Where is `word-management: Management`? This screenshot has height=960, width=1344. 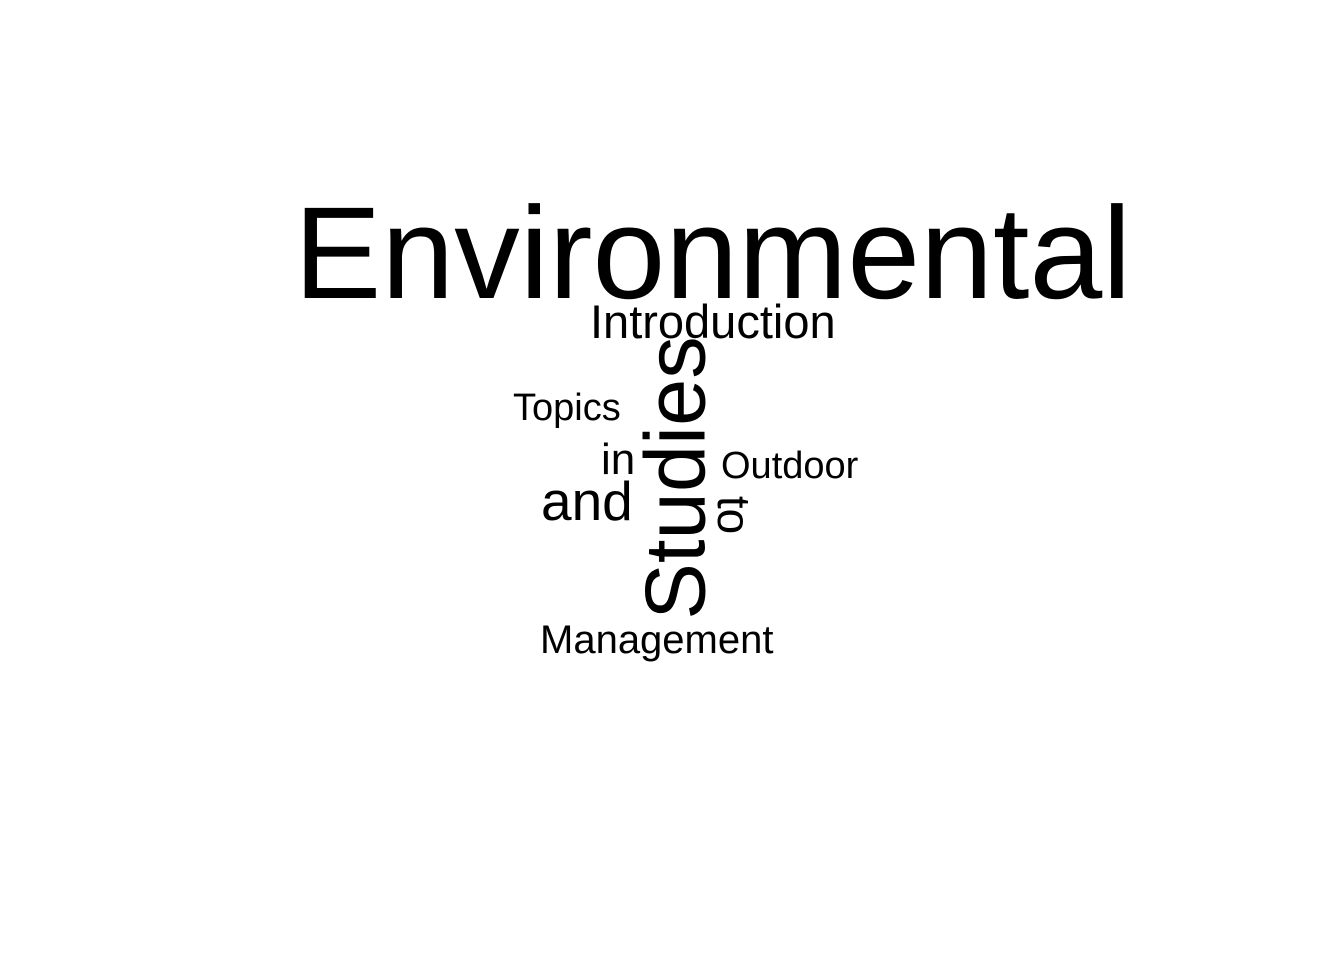 word-management: Management is located at coordinates (657, 640).